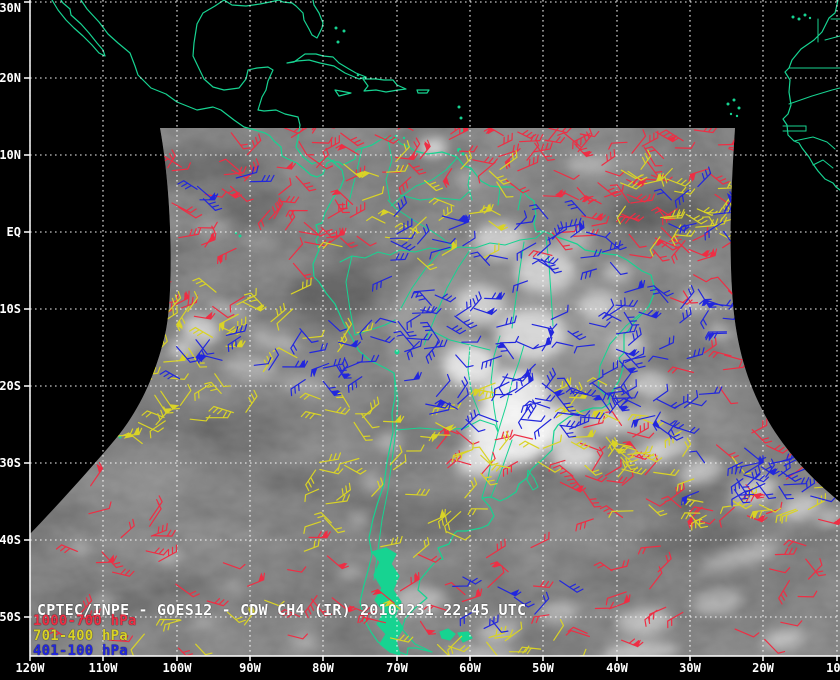  What do you see at coordinates (343, 93) in the screenshot?
I see `jamaica` at bounding box center [343, 93].